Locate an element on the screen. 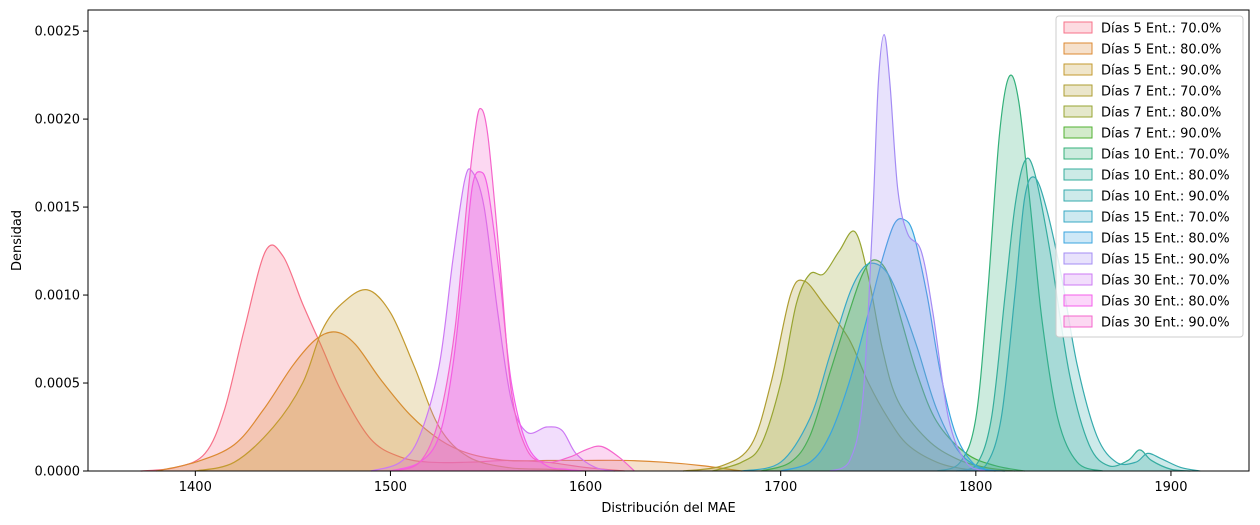  legend-label: Días 5 Ent.: 70.0% is located at coordinates (1161, 29).